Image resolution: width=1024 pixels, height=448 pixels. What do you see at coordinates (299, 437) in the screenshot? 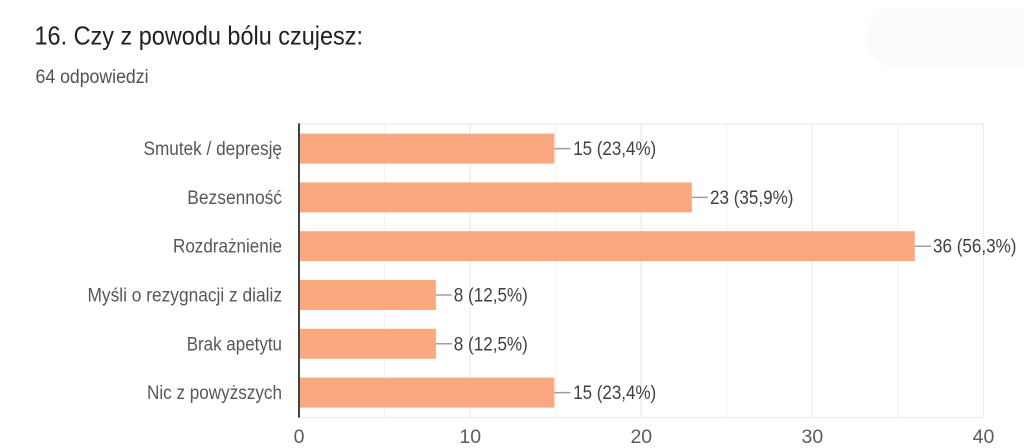
I see `svg-text: 0` at bounding box center [299, 437].